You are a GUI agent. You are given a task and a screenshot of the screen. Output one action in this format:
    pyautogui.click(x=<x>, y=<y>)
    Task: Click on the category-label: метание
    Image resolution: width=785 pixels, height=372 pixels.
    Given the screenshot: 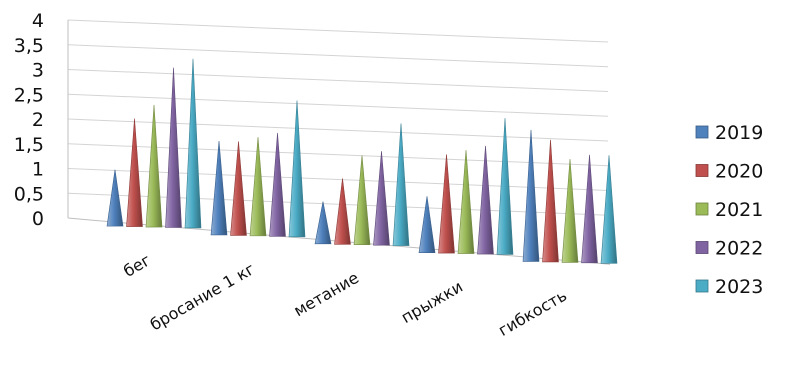 What is the action you would take?
    pyautogui.click(x=326, y=294)
    